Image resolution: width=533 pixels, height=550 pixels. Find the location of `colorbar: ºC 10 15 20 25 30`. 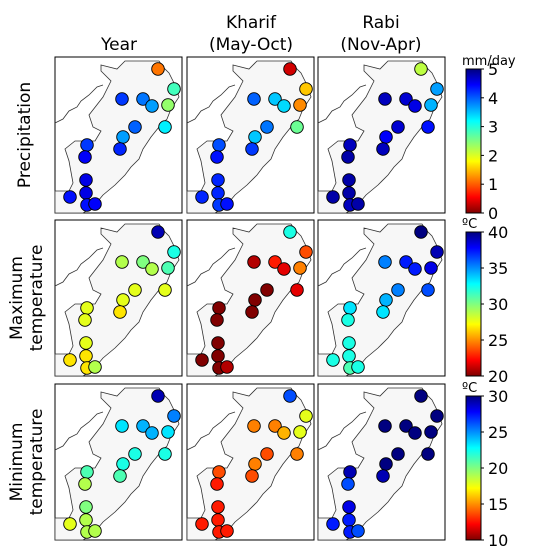

colorbar: ºC 10 15 20 25 30 is located at coordinates (485, 465).